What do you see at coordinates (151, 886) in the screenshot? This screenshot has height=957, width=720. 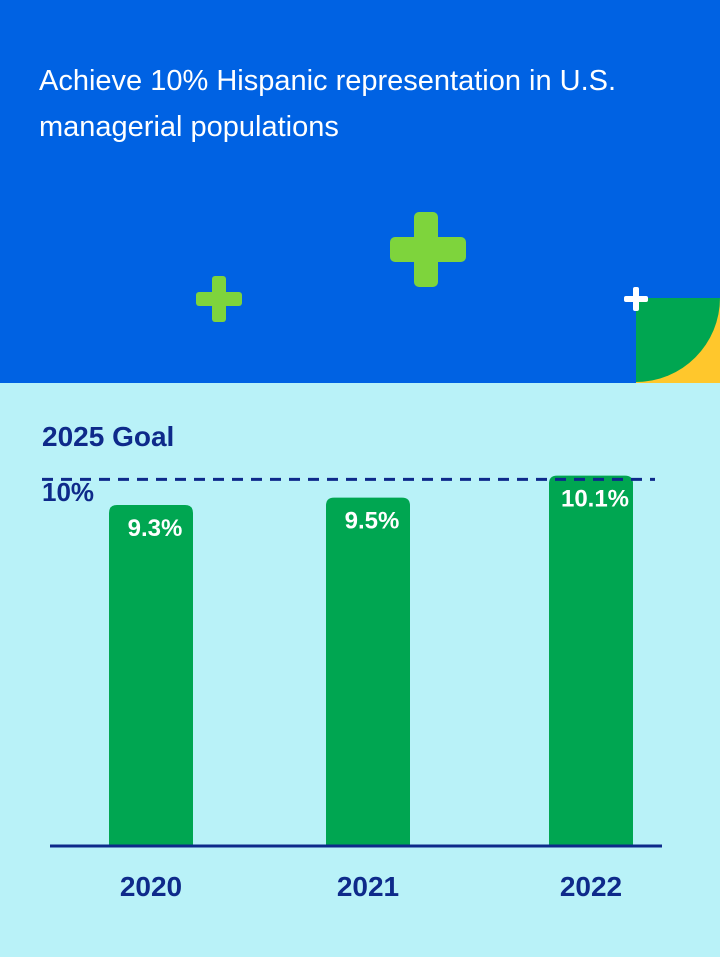 I see `x-tick-label-2020: 2020` at bounding box center [151, 886].